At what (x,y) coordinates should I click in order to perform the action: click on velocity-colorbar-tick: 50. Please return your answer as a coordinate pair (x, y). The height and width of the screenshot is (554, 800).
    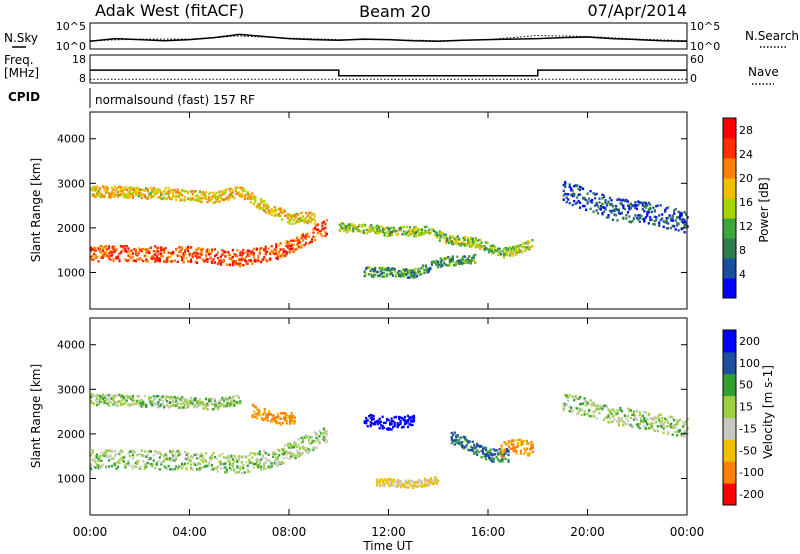
    Looking at the image, I should click on (746, 385).